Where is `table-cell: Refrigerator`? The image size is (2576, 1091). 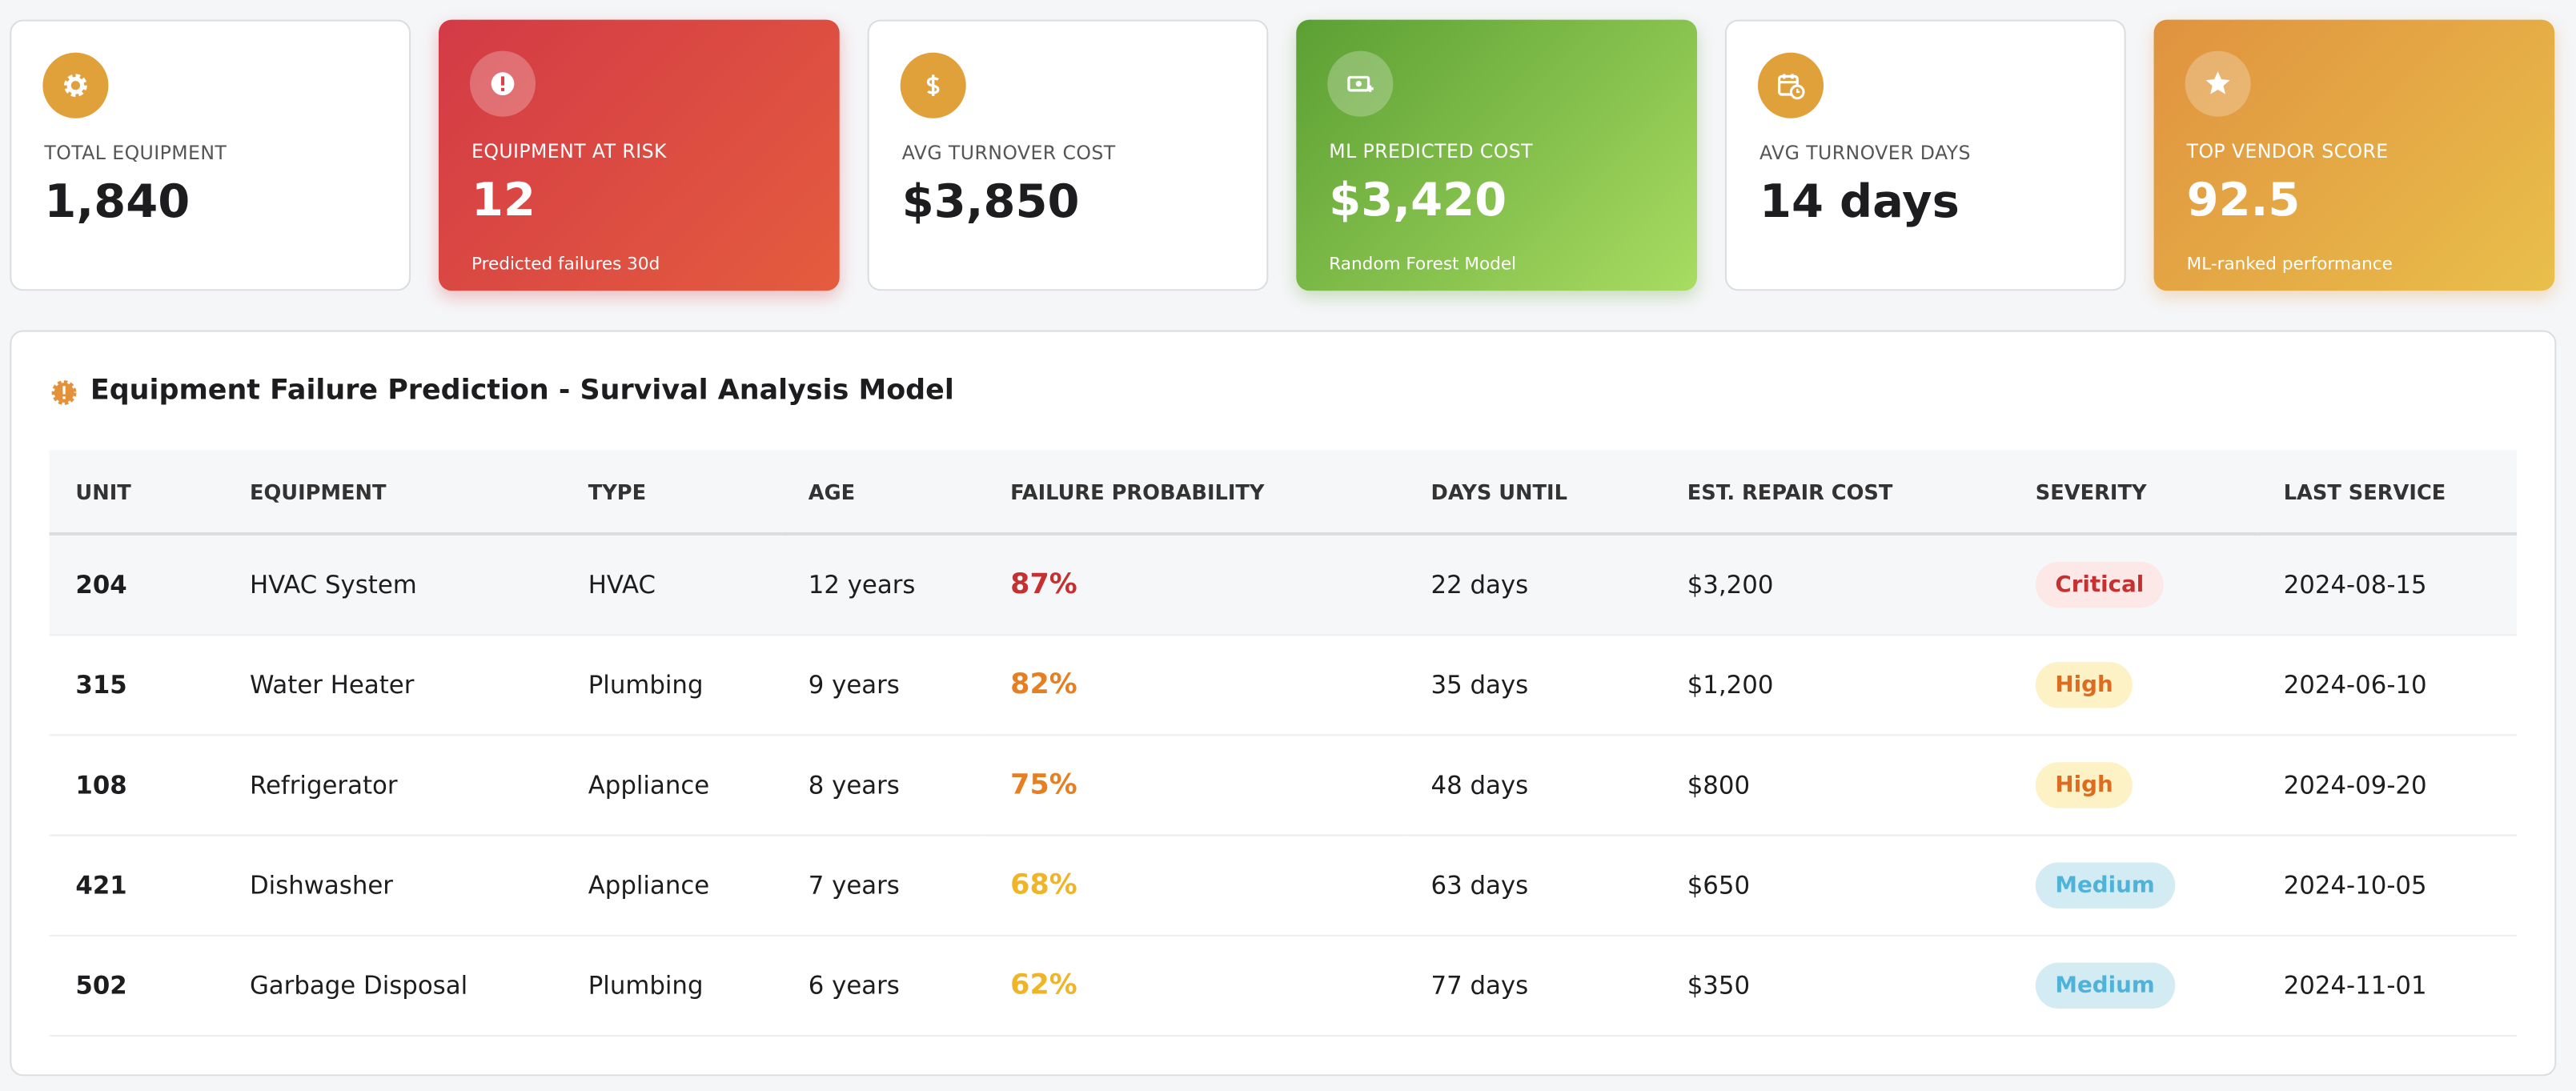 table-cell: Refrigerator is located at coordinates (392, 785).